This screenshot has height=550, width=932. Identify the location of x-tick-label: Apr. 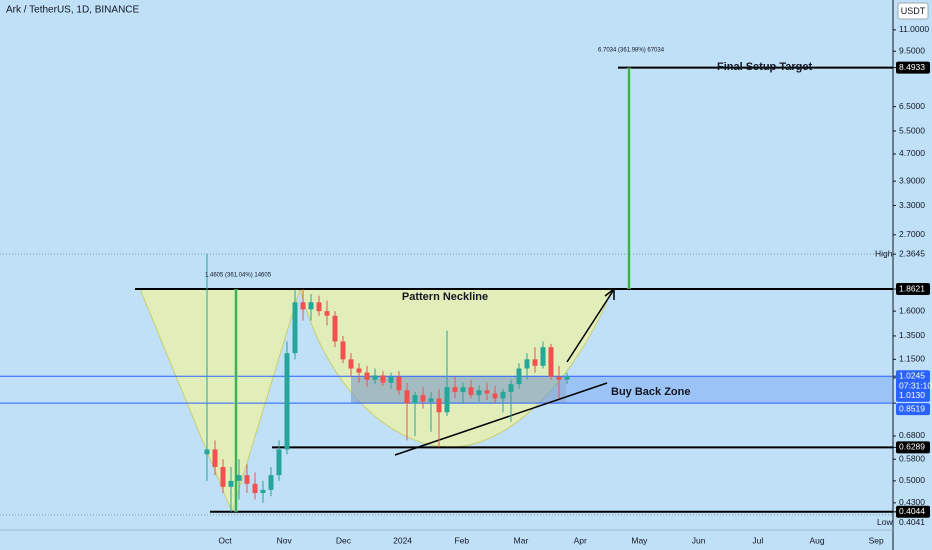
(580, 540).